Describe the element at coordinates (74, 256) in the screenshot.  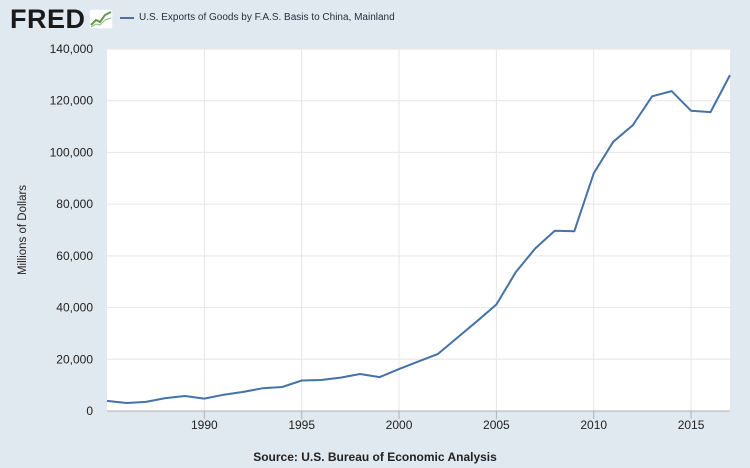
I see `y-tick-label: 60,000` at that location.